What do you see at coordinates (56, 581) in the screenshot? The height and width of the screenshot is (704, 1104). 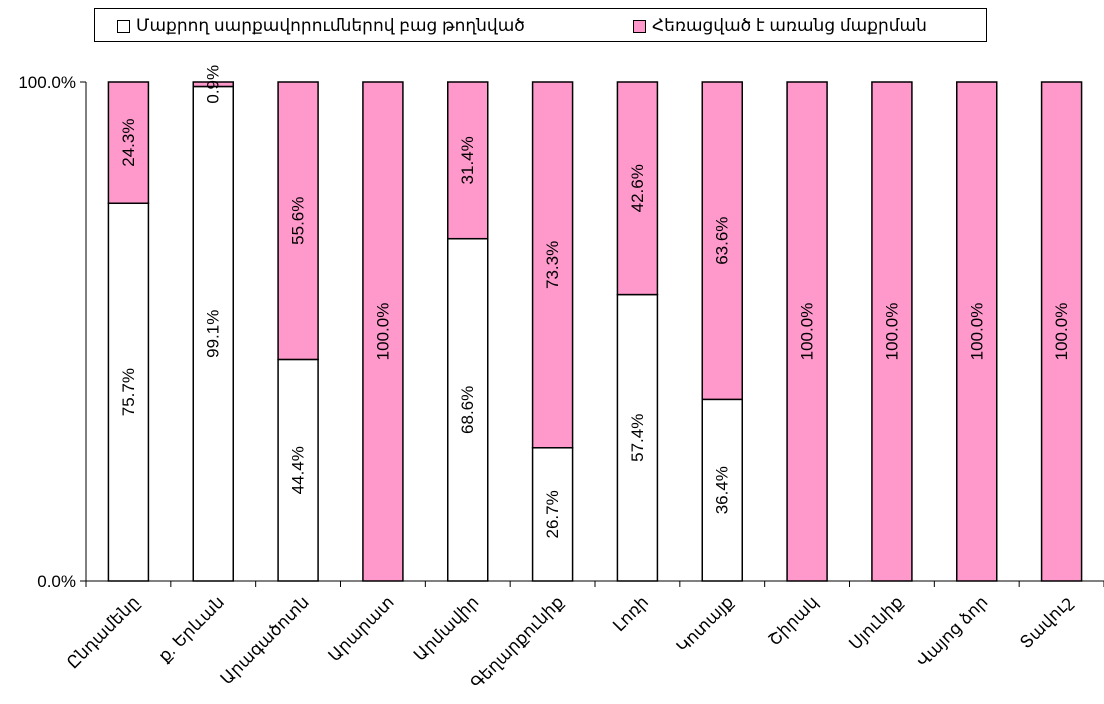 I see `y-tick-label: 0.0%` at bounding box center [56, 581].